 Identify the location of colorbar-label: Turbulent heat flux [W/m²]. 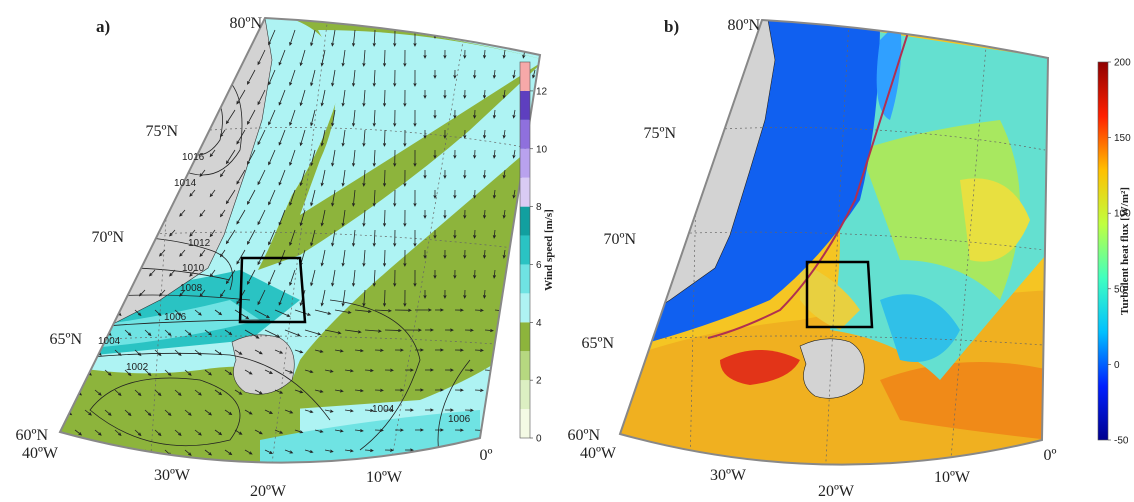
(1125, 251).